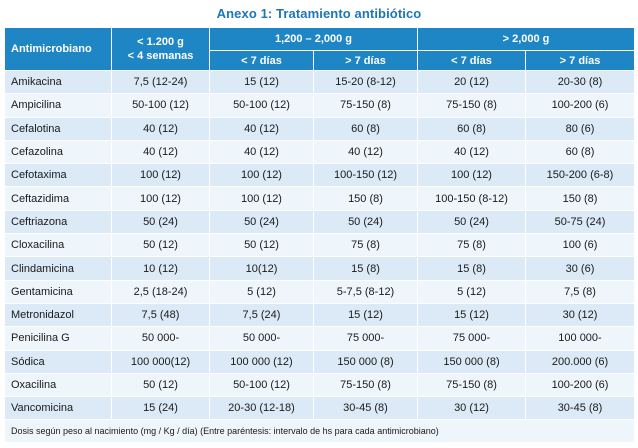 This screenshot has width=638, height=448. Describe the element at coordinates (580, 291) in the screenshot. I see `dose-cell: 7,5 (8)` at that location.